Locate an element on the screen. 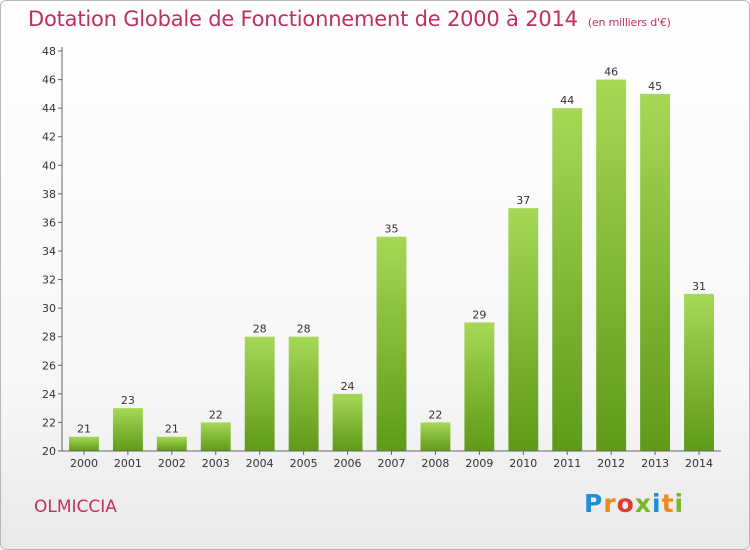  bar-2013 is located at coordinates (655, 272).